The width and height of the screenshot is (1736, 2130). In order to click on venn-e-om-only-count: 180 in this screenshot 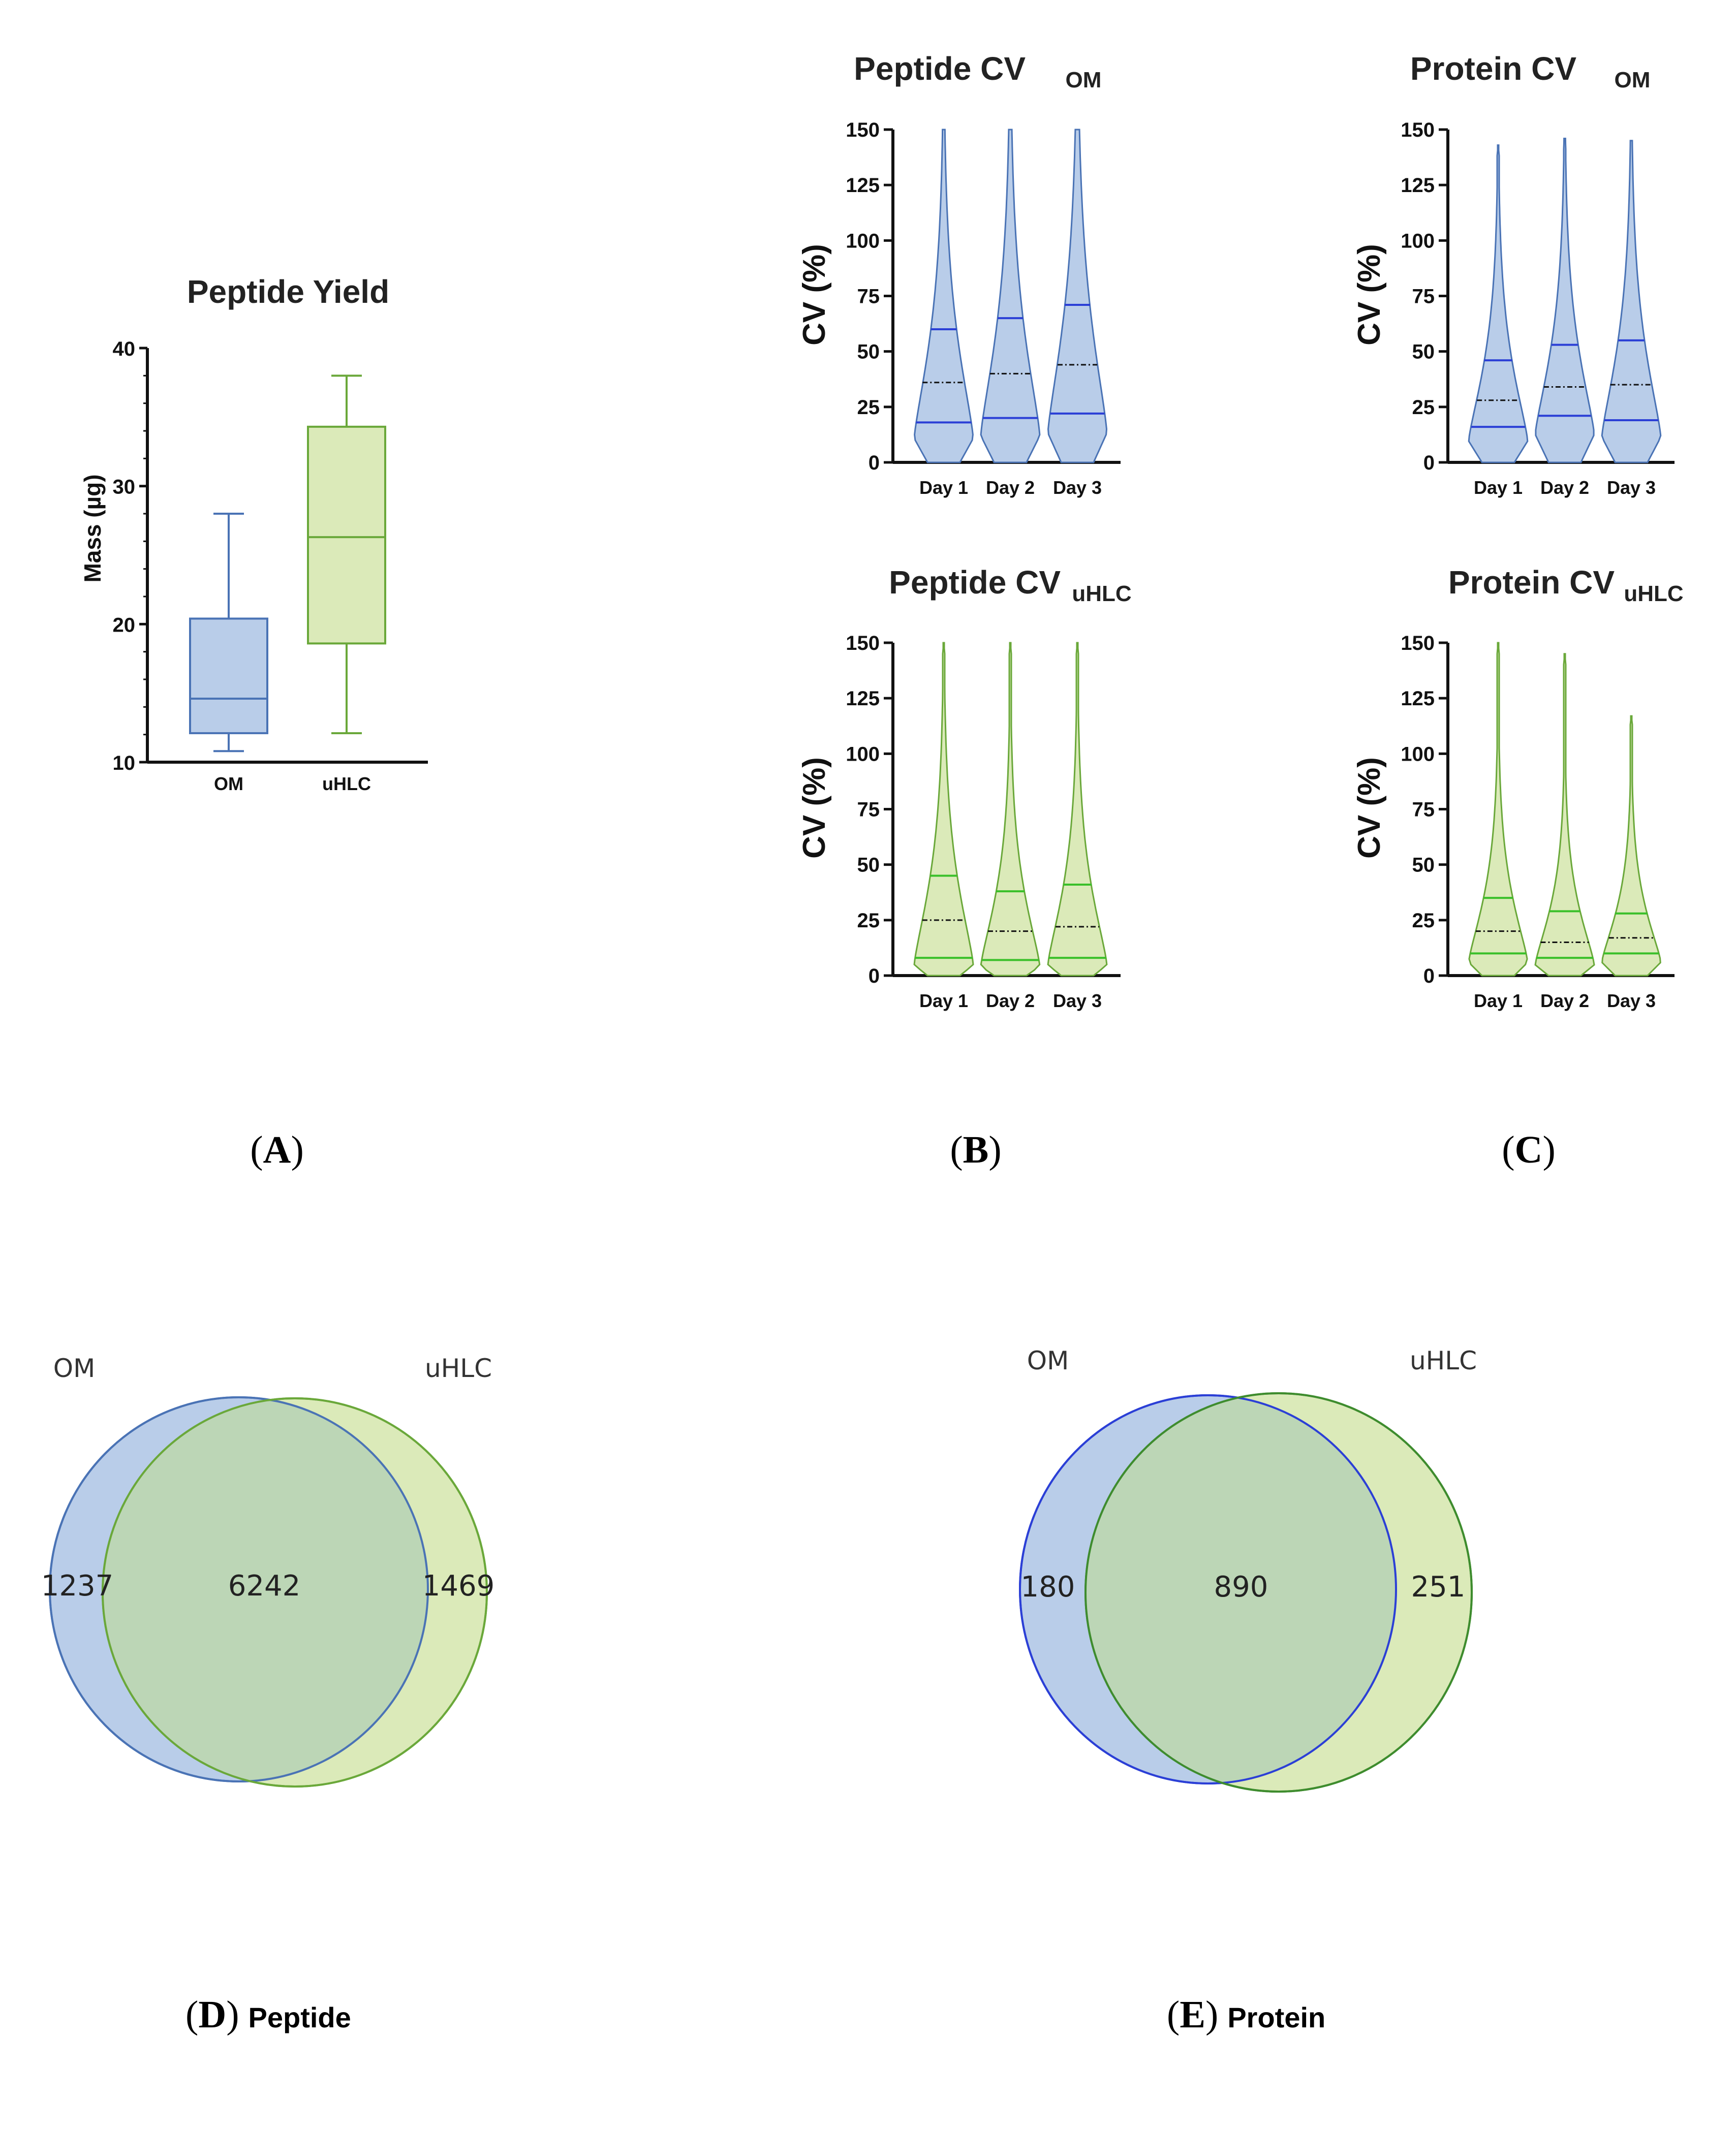, I will do `click(1048, 1587)`.